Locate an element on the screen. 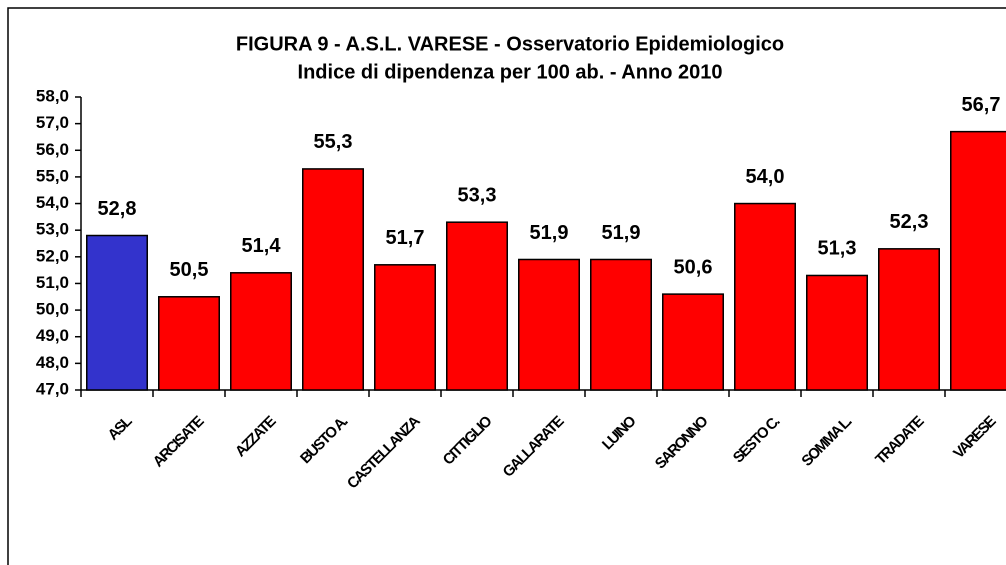 The height and width of the screenshot is (565, 1006). y-tick-label: 53,0 is located at coordinates (52, 229).